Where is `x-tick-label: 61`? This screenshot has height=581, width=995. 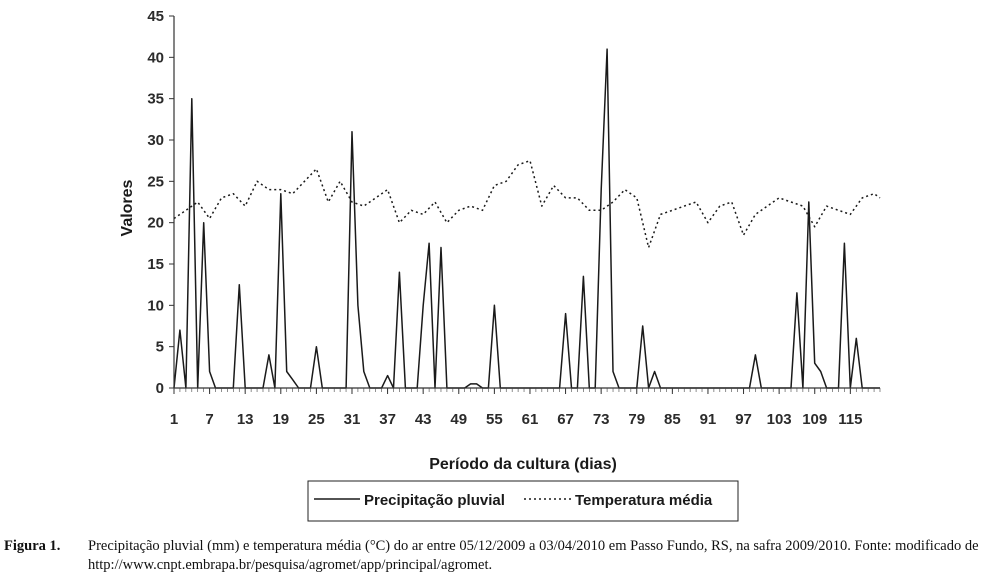 x-tick-label: 61 is located at coordinates (530, 419).